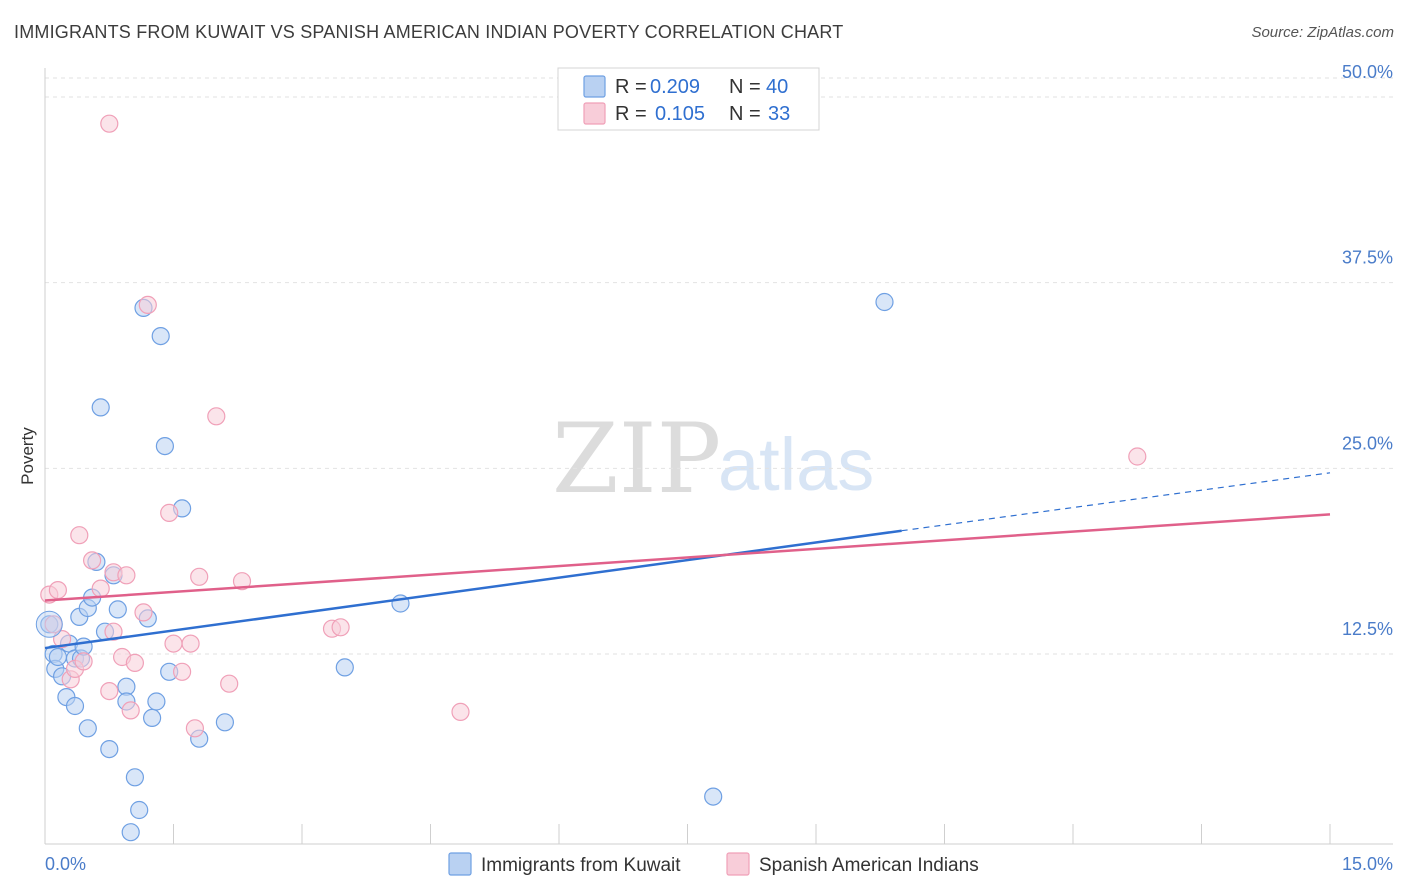  What do you see at coordinates (473, 589) in the screenshot?
I see `trend-line-kuwait` at bounding box center [473, 589].